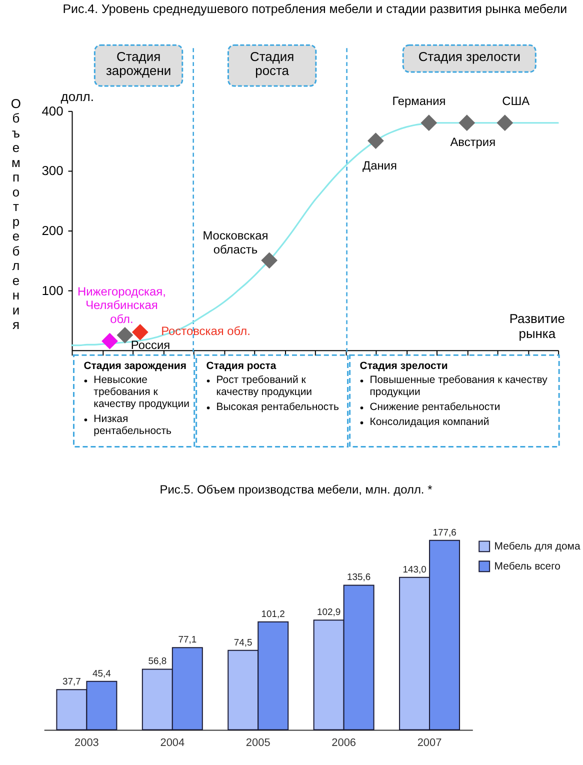  Describe the element at coordinates (344, 743) in the screenshot. I see `x-tick-label: 2006` at that location.